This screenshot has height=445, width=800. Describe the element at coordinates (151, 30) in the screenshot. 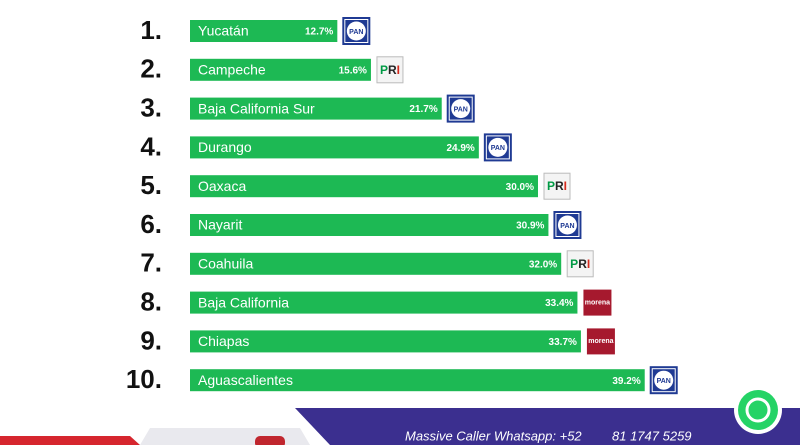

I see `rank-label: 1.` at that location.